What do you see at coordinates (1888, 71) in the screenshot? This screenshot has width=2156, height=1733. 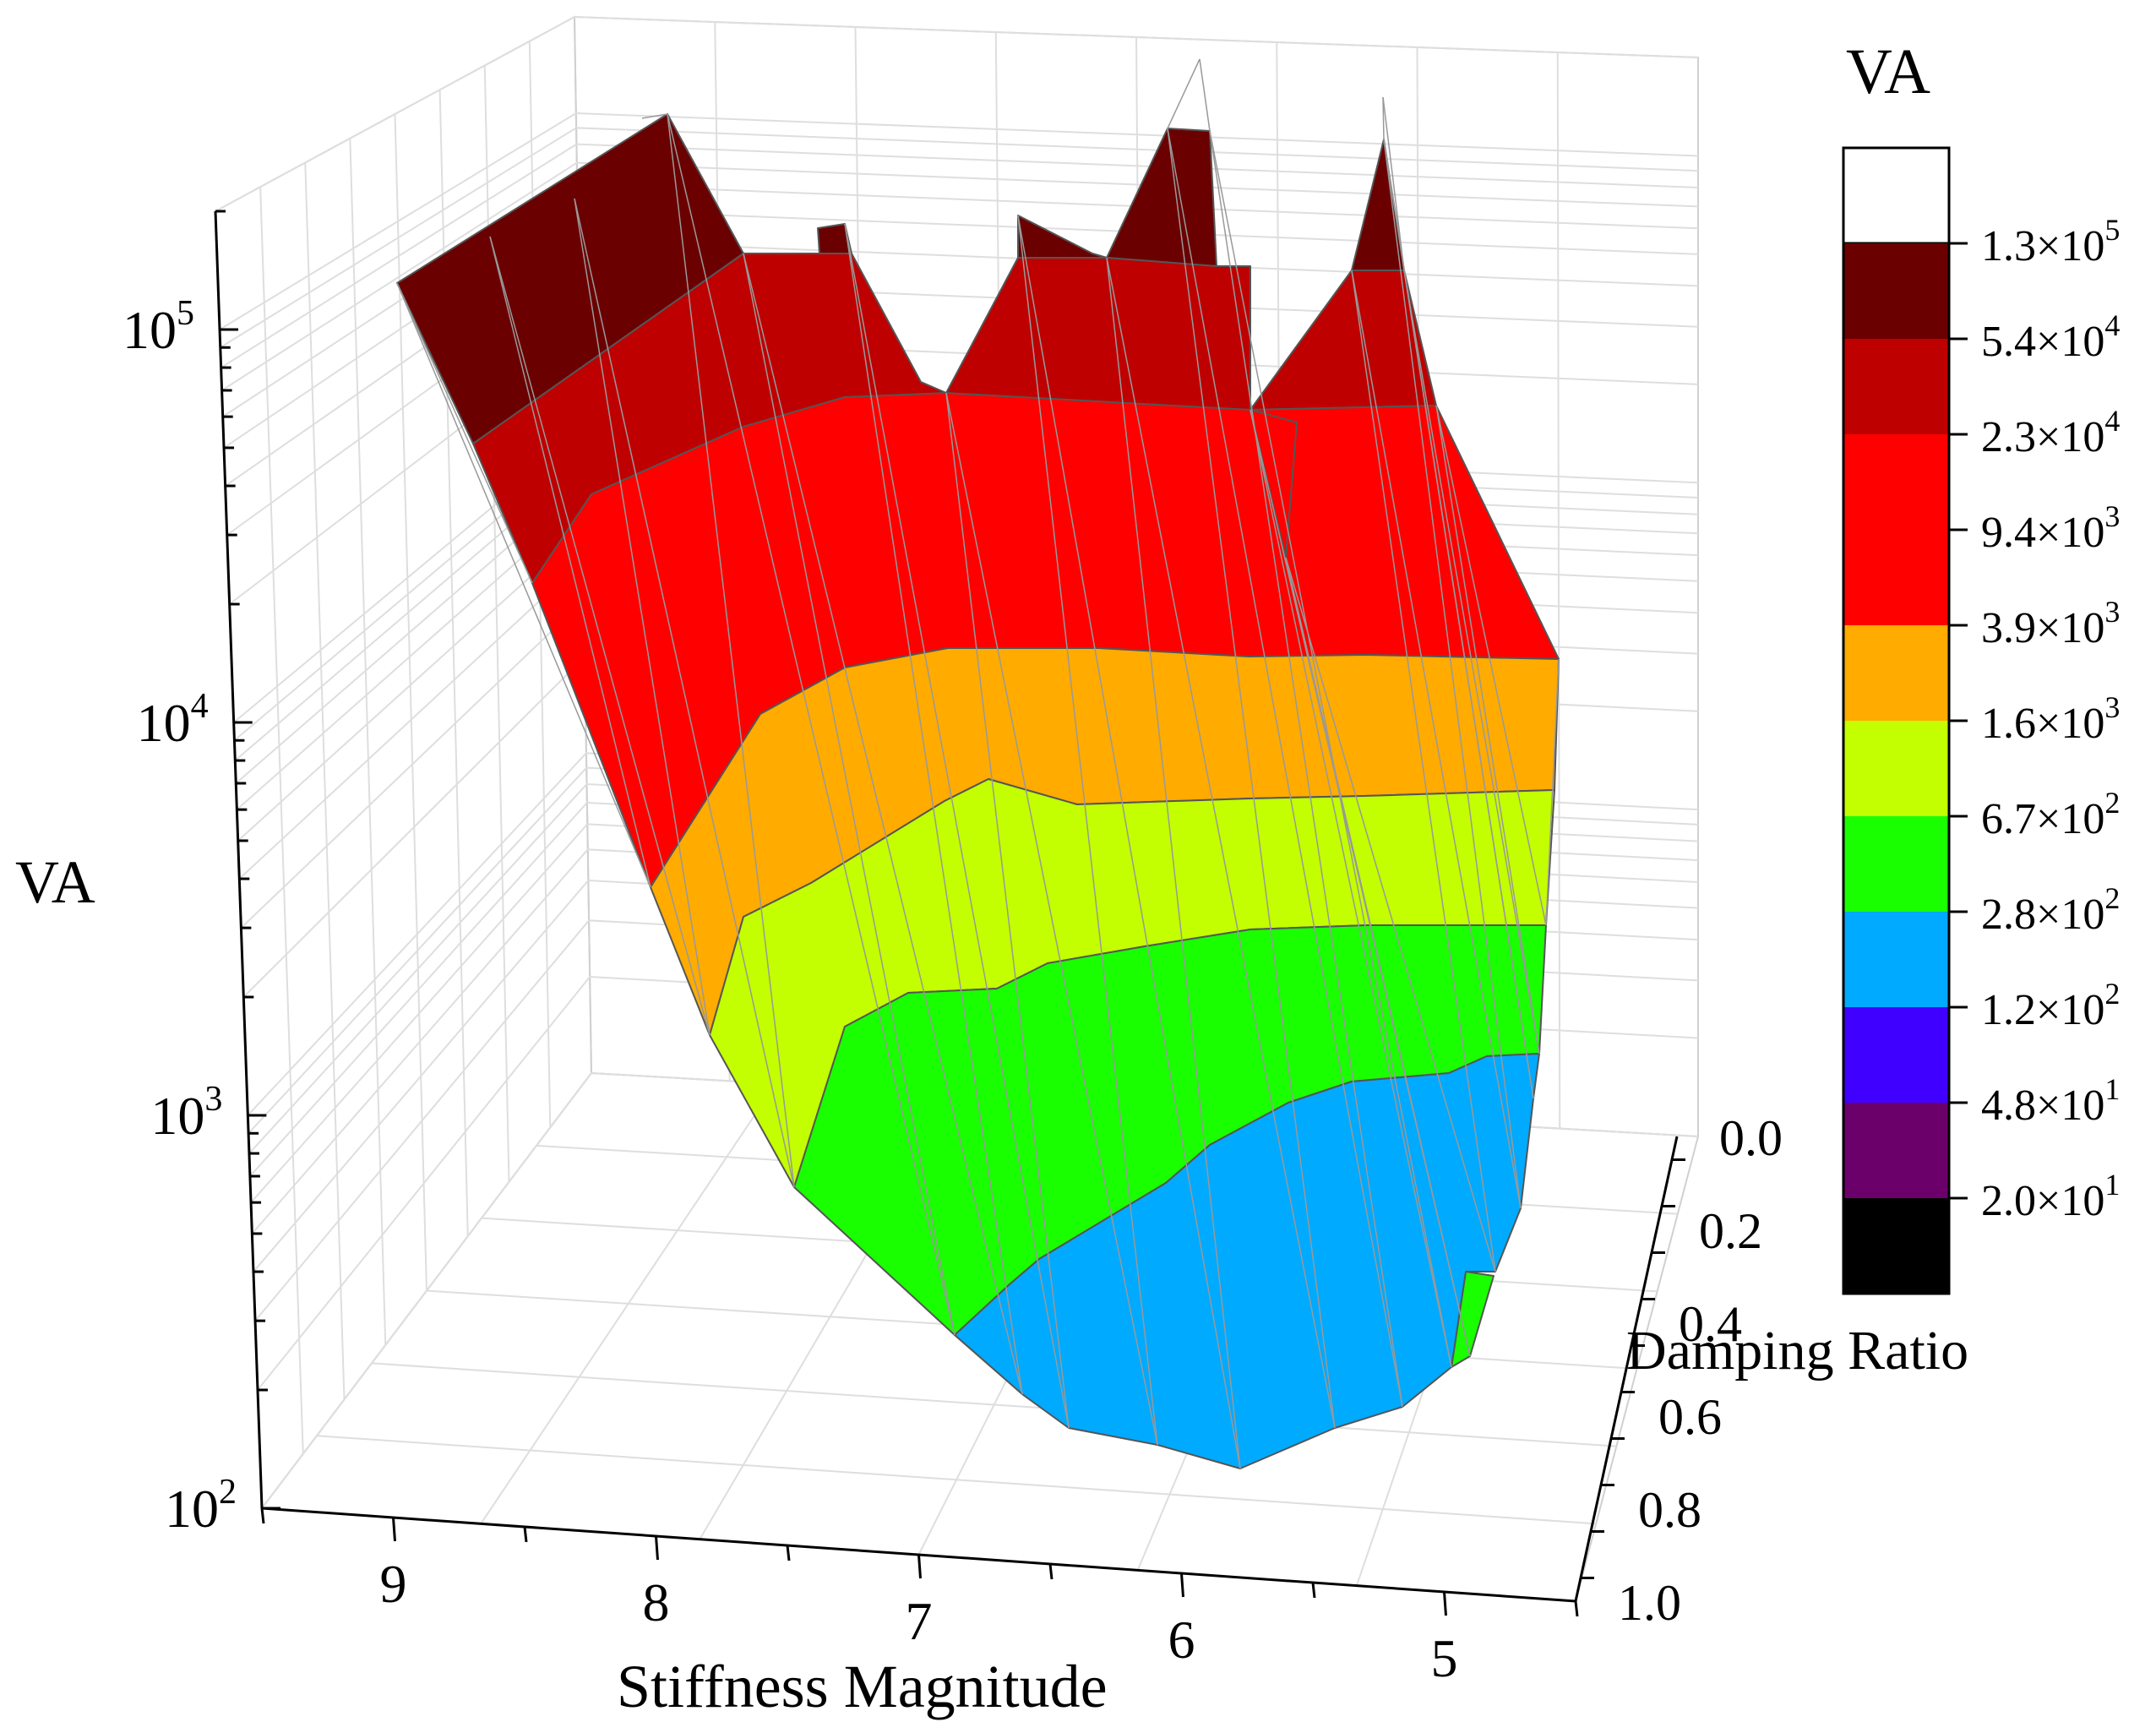 I see `colorbar-title: VA` at bounding box center [1888, 71].